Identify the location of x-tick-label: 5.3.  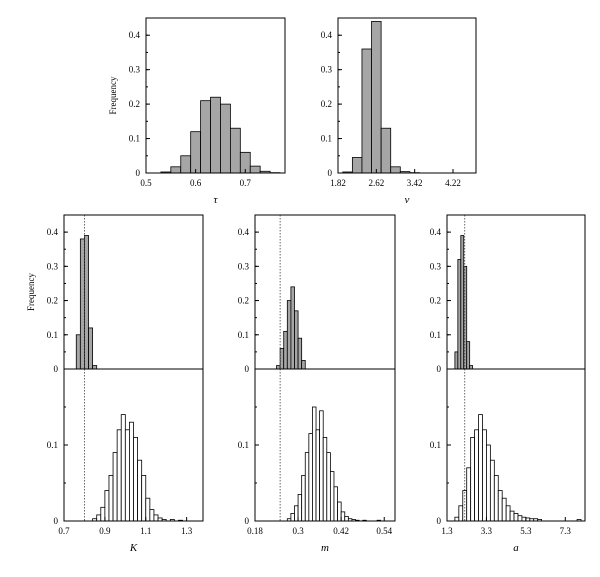
(526, 531).